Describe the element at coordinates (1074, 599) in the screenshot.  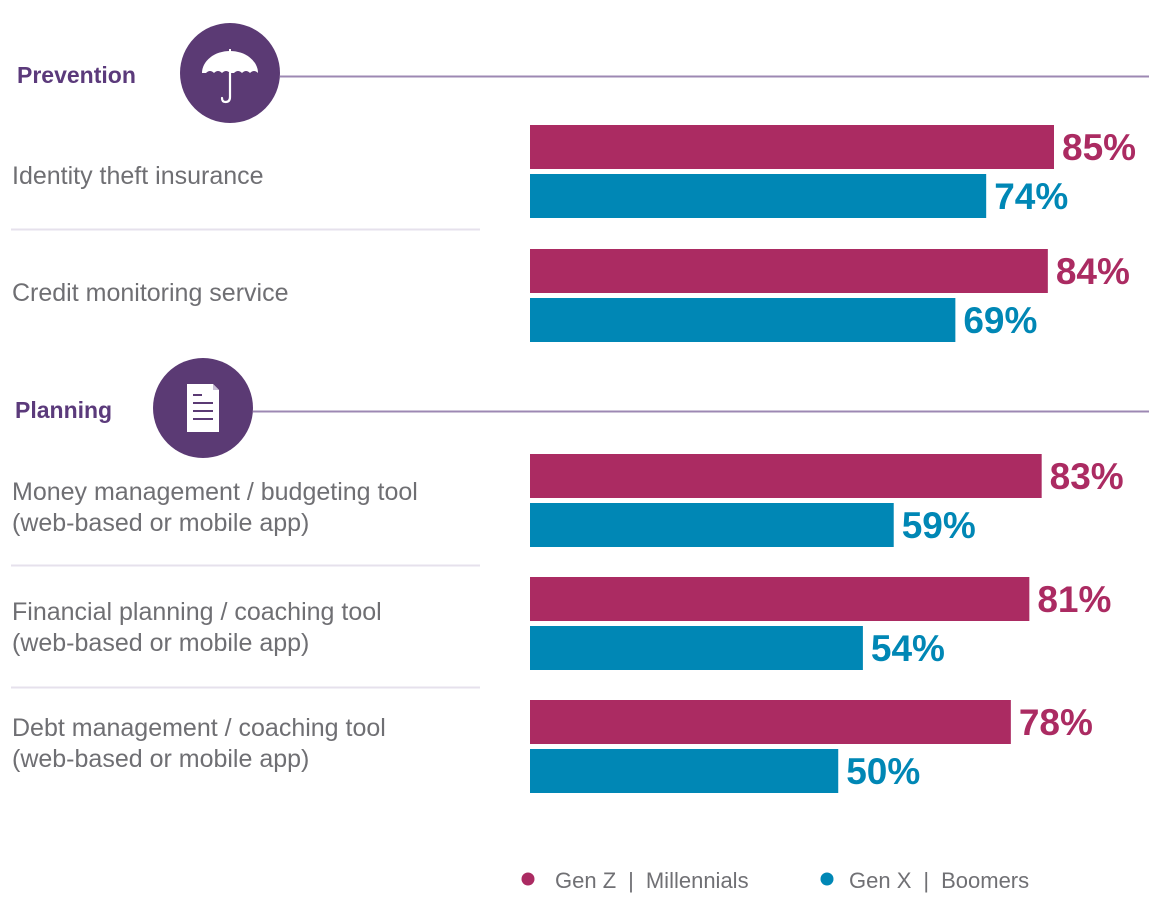
I see `value-label-financial-planning-coaching-tool-web-based-or-mobile-app-series-0: 81%` at that location.